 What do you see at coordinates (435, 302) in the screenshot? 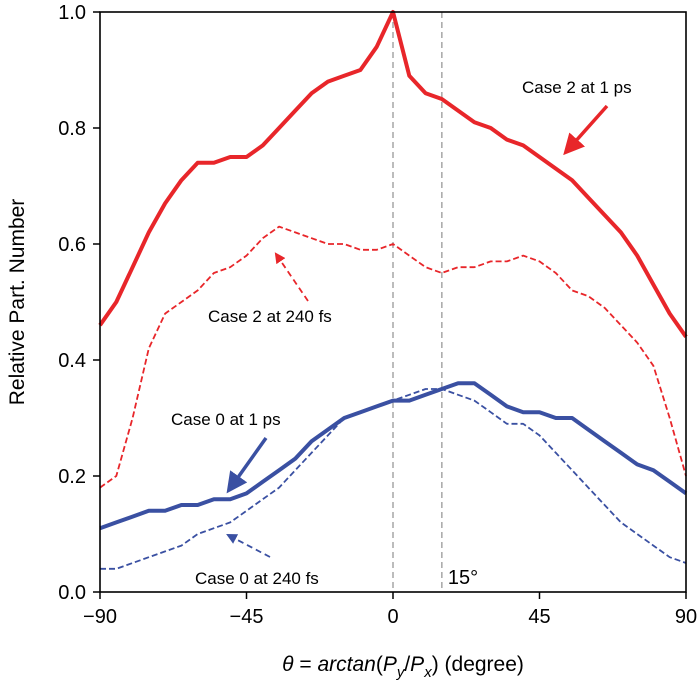
I see `reference-lines: 15°` at bounding box center [435, 302].